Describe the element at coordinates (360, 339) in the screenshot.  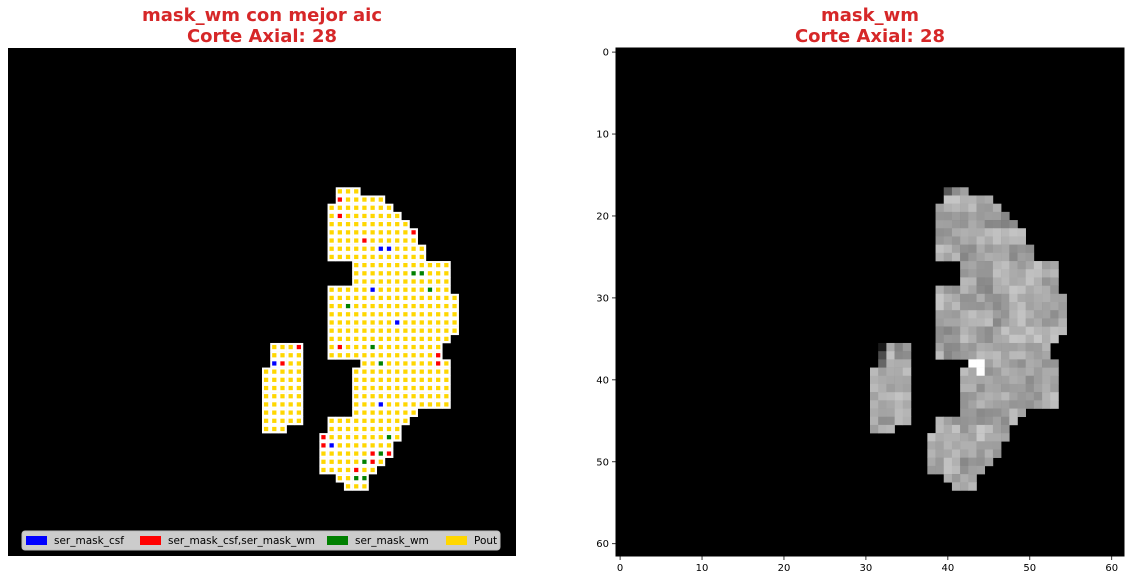
I see `left-voxel-layer` at that location.